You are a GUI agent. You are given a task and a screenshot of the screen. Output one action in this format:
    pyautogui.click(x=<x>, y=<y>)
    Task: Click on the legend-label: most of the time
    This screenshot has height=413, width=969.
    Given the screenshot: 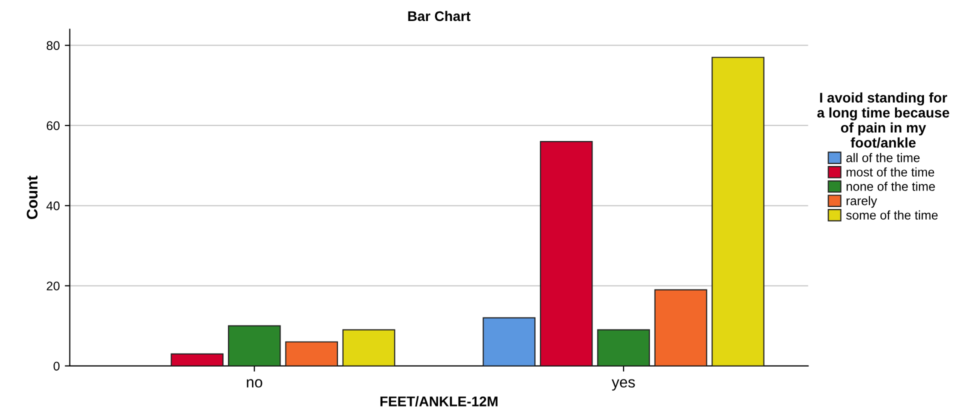 What is the action you would take?
    pyautogui.click(x=890, y=172)
    